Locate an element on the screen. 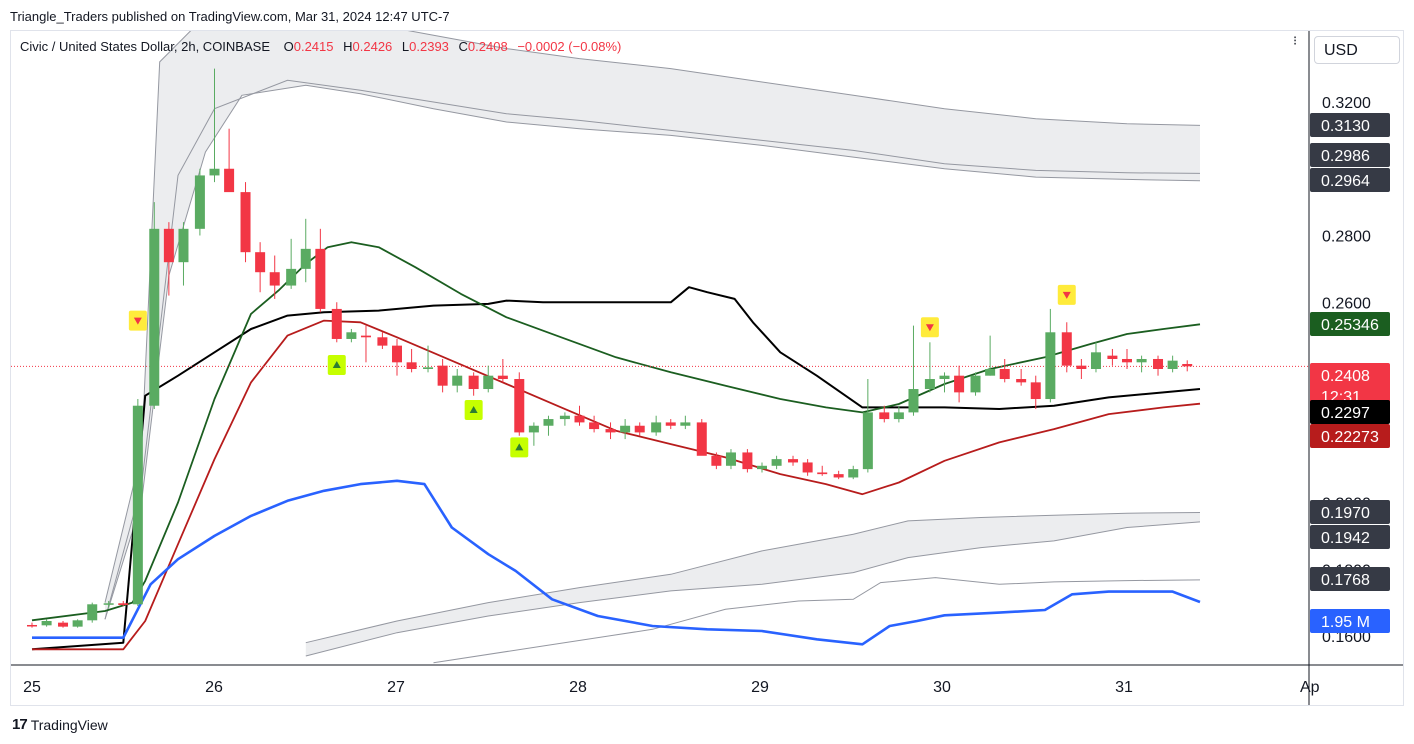 This screenshot has width=1414, height=744. currency-button: USD is located at coordinates (1357, 50).